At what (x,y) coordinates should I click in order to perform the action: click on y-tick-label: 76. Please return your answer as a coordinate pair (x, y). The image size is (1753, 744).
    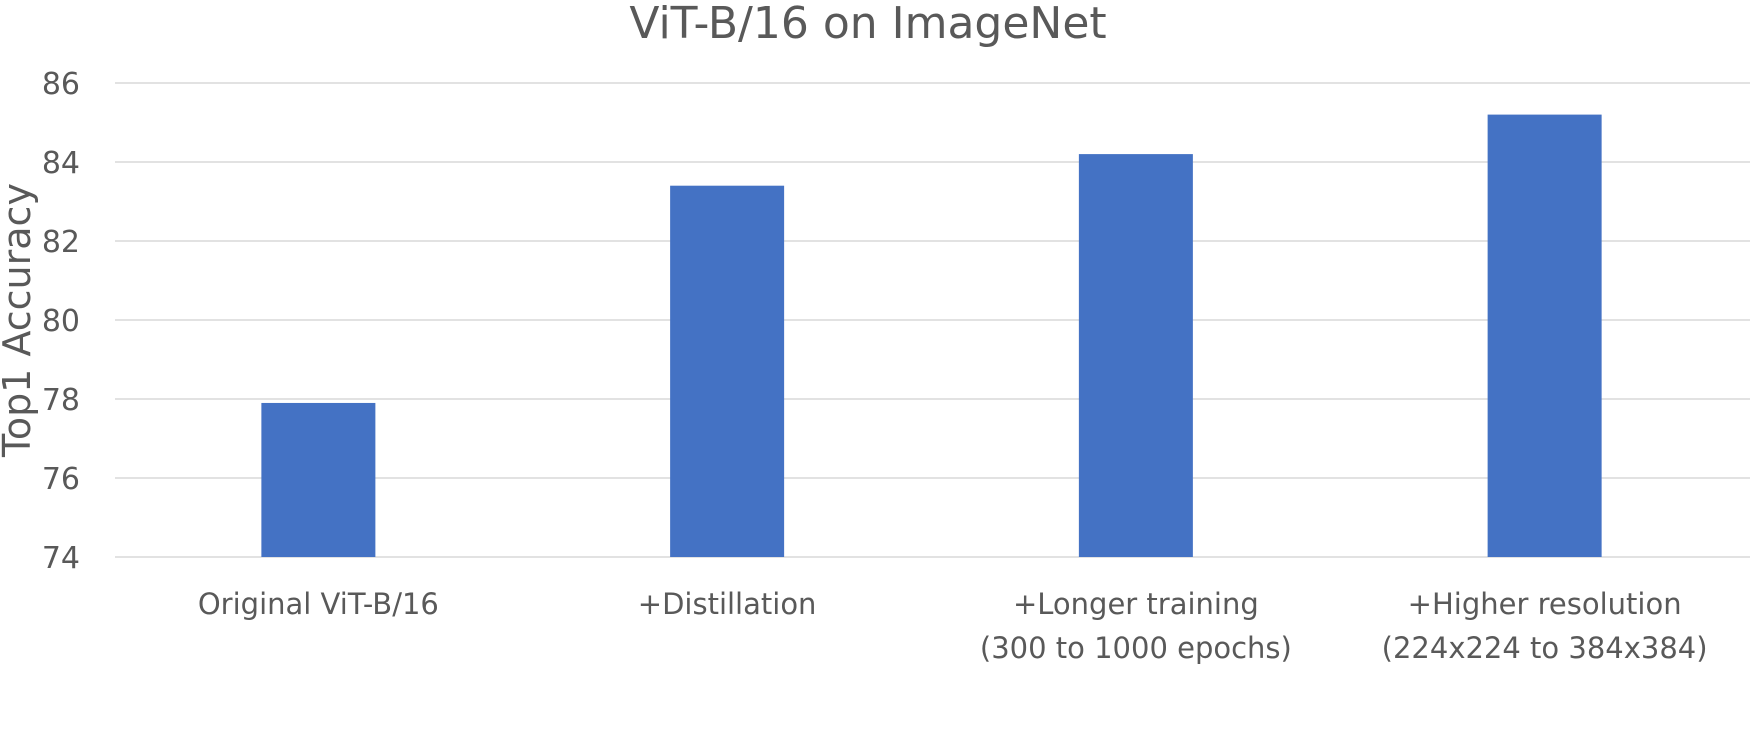
    Looking at the image, I should click on (61, 479).